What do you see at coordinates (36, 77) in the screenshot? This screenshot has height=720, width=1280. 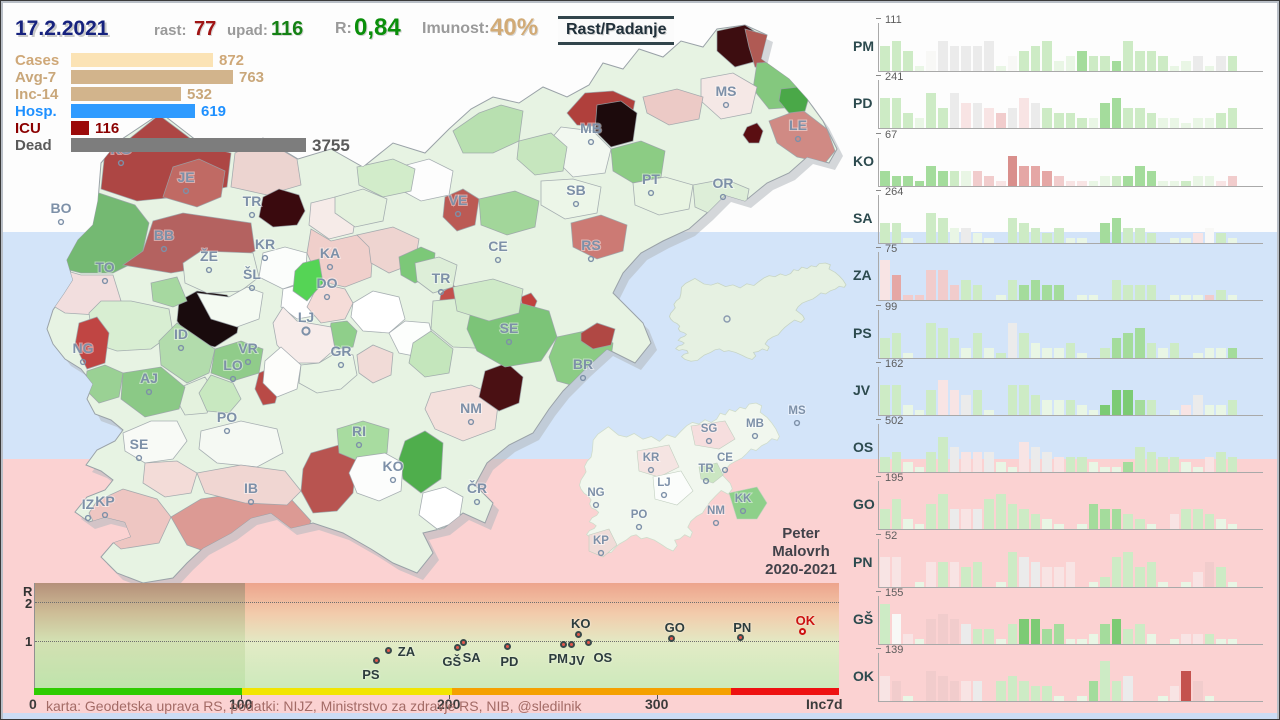 I see `stat-label: Avg-7` at bounding box center [36, 77].